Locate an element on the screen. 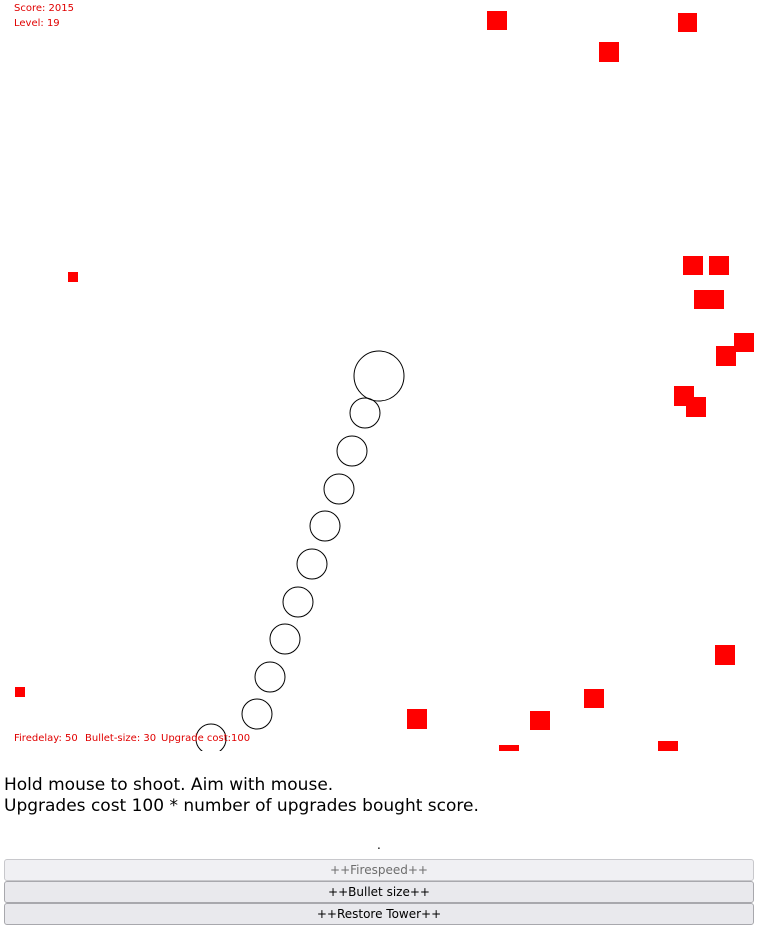  restore-tower-button: ++Restore Tower++ is located at coordinates (379, 914).